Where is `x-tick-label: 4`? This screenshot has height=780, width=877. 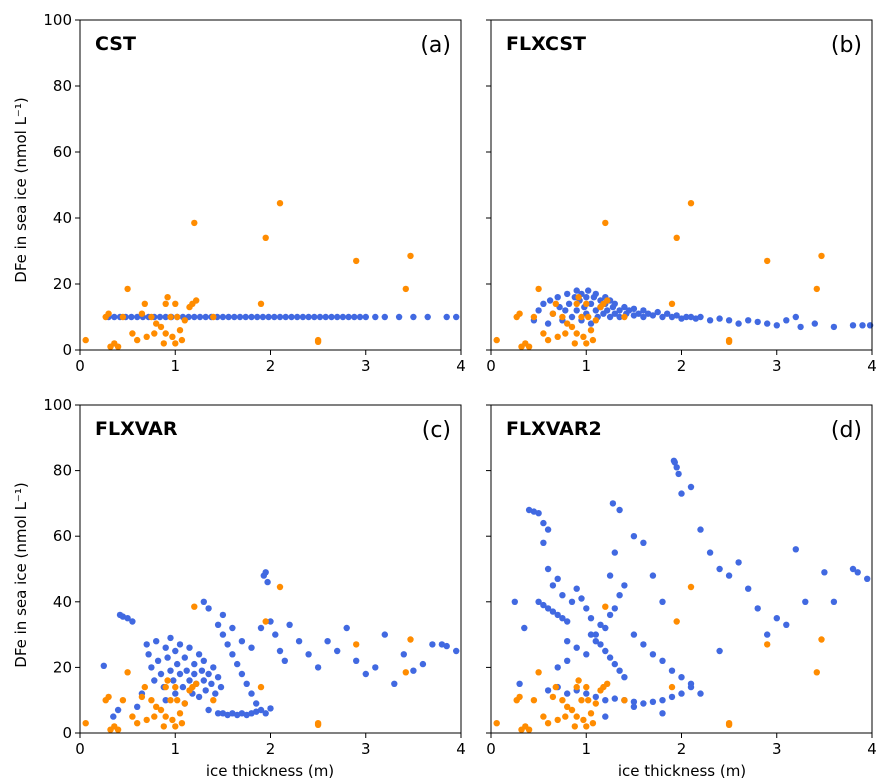
x-tick-label: 4 is located at coordinates (461, 749).